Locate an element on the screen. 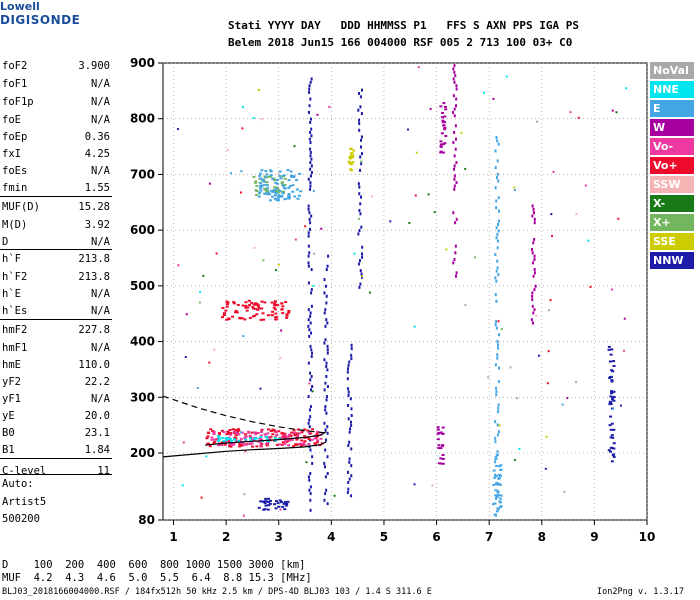 This screenshot has height=600, width=700. param-value: 20.0 is located at coordinates (97, 416).